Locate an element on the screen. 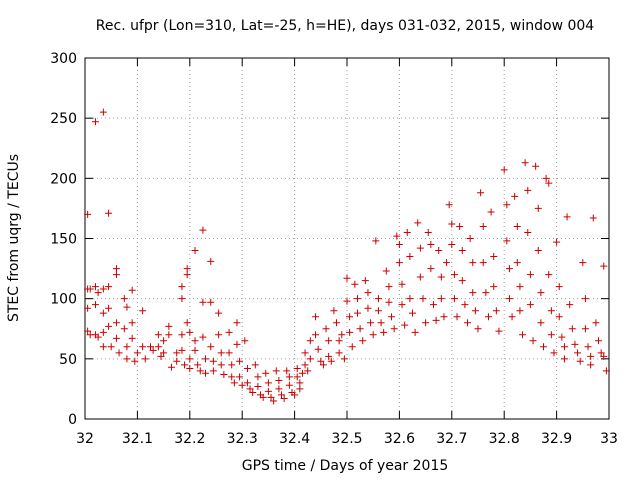  y-tick-label: 300 is located at coordinates (63, 59).